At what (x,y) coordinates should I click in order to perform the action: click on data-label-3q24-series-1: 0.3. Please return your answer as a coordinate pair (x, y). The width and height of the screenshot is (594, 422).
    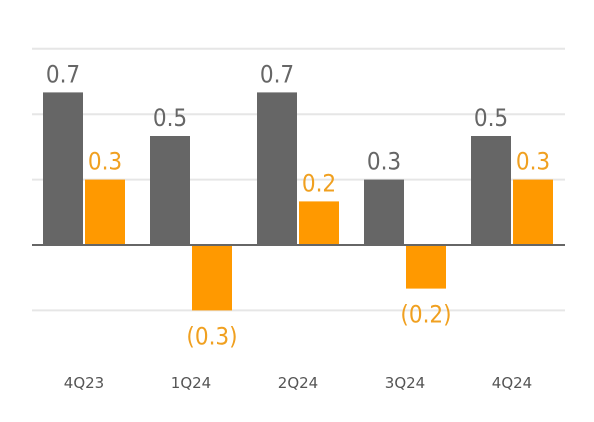
    Looking at the image, I should click on (384, 162).